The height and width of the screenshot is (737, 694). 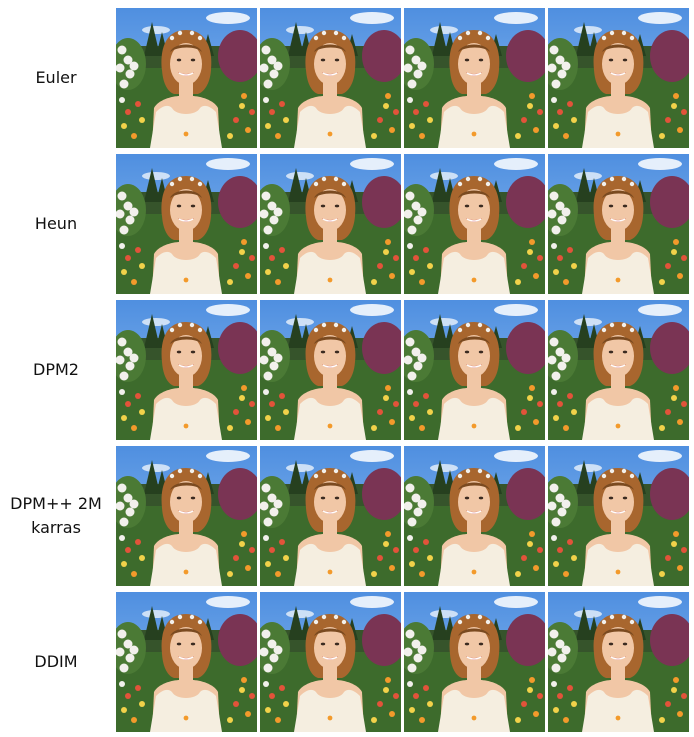 What do you see at coordinates (56, 369) in the screenshot?
I see `row-label: DPM2` at bounding box center [56, 369].